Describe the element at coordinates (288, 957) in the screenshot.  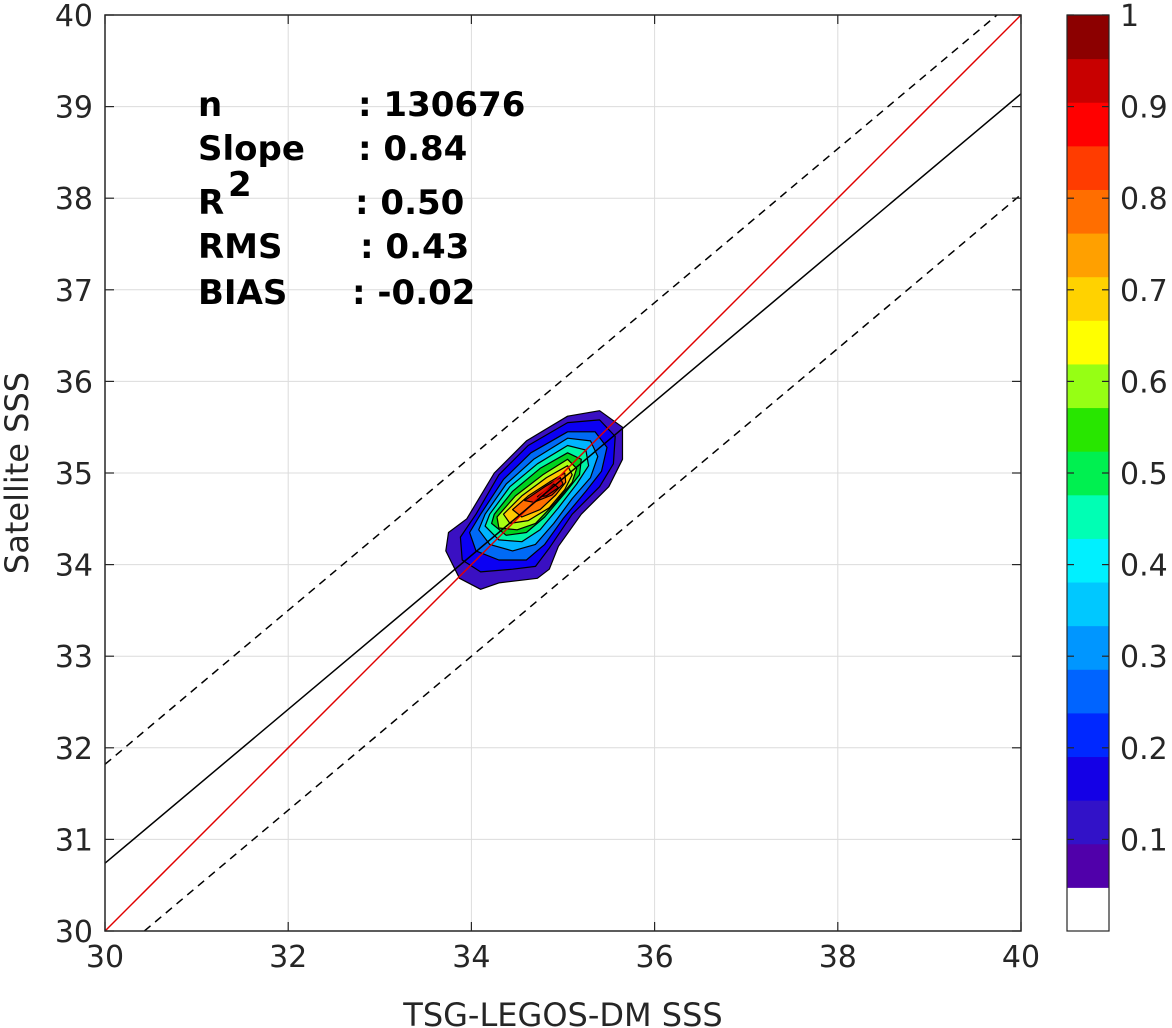
I see `x-tick-label: 32` at that location.